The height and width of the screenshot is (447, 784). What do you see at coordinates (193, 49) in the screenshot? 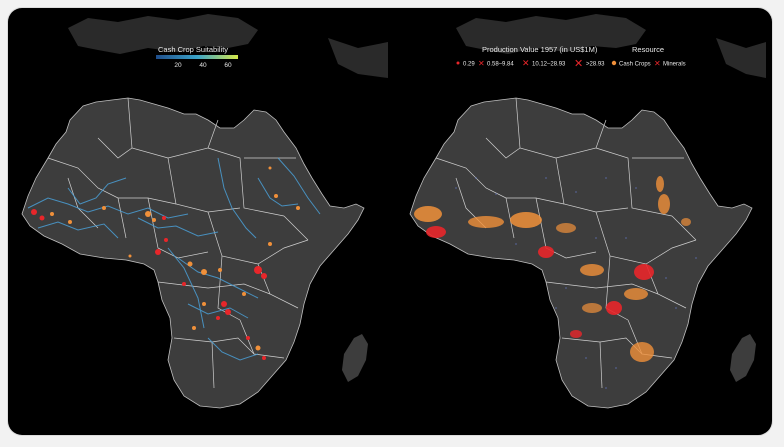
I see `suitability-legend-title: Cash Crop Suitability` at bounding box center [193, 49].